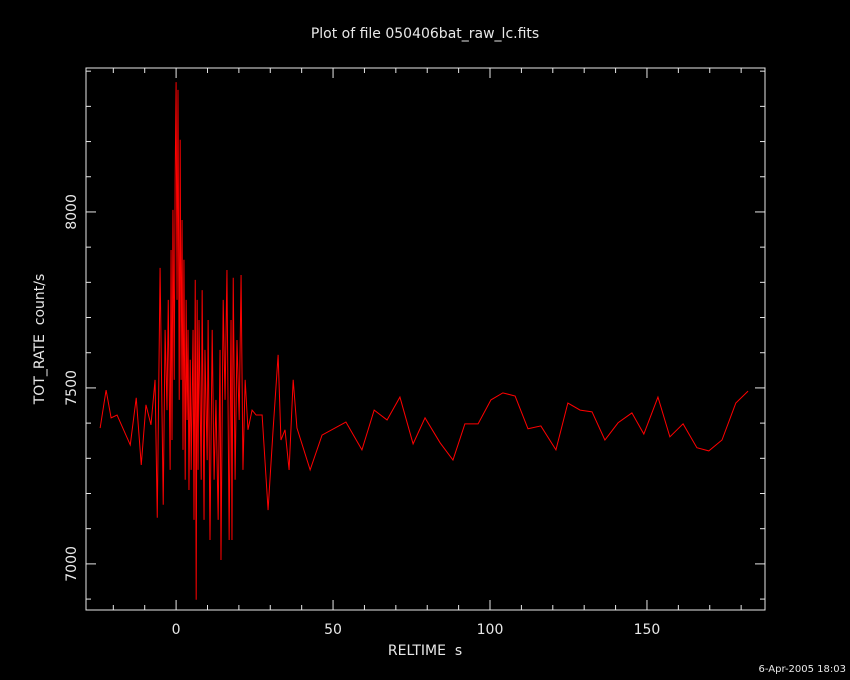 The height and width of the screenshot is (680, 850). I want to click on x-tick-label: 50, so click(333, 630).